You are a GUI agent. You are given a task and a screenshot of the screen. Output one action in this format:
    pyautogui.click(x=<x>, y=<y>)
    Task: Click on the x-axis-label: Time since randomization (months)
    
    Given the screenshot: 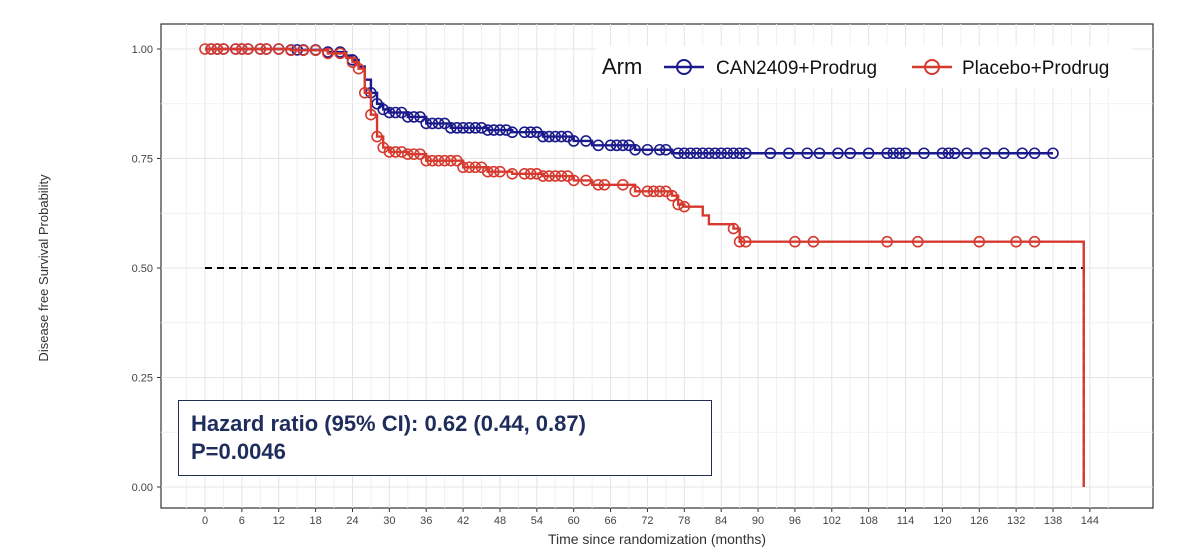 What is the action you would take?
    pyautogui.click(x=657, y=539)
    